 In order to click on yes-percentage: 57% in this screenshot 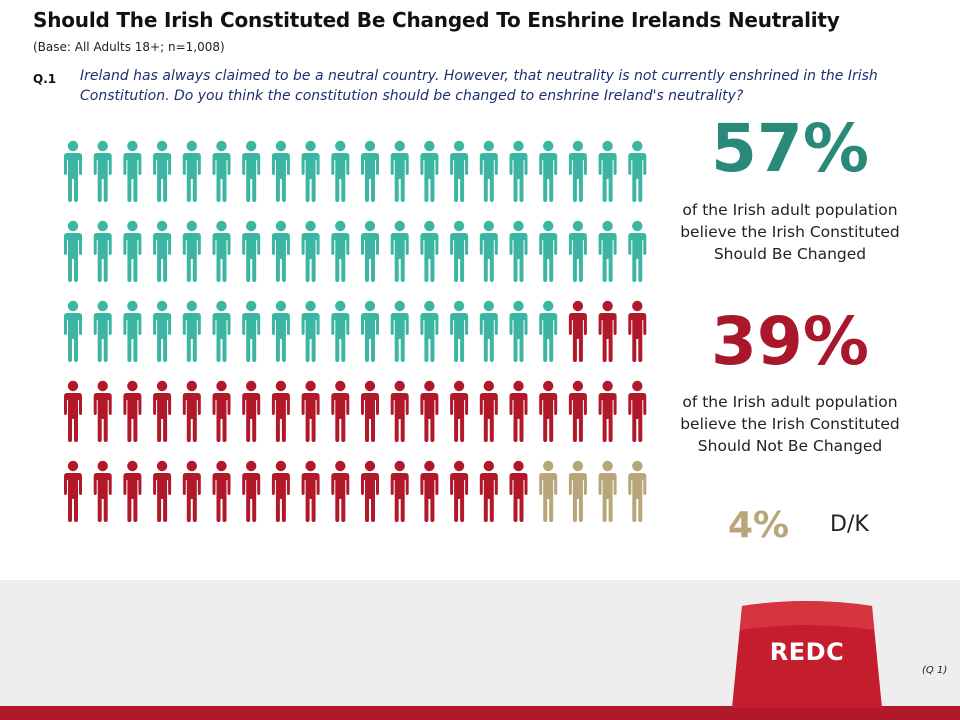, I will do `click(790, 148)`.